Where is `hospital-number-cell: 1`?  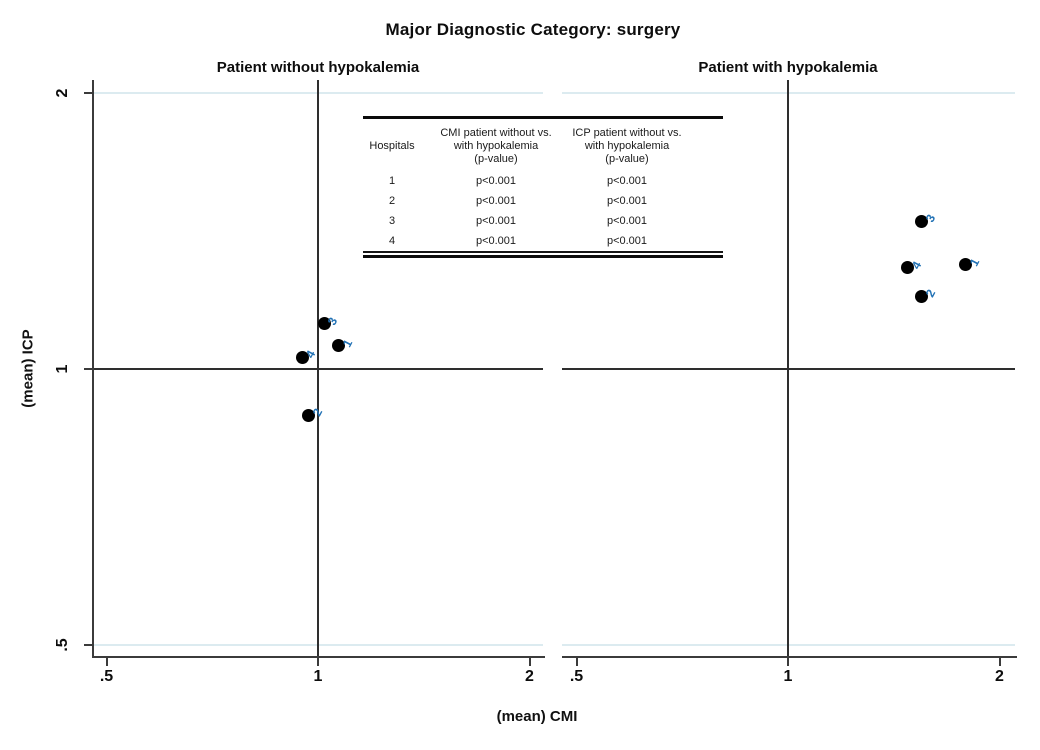 hospital-number-cell: 1 is located at coordinates (392, 181).